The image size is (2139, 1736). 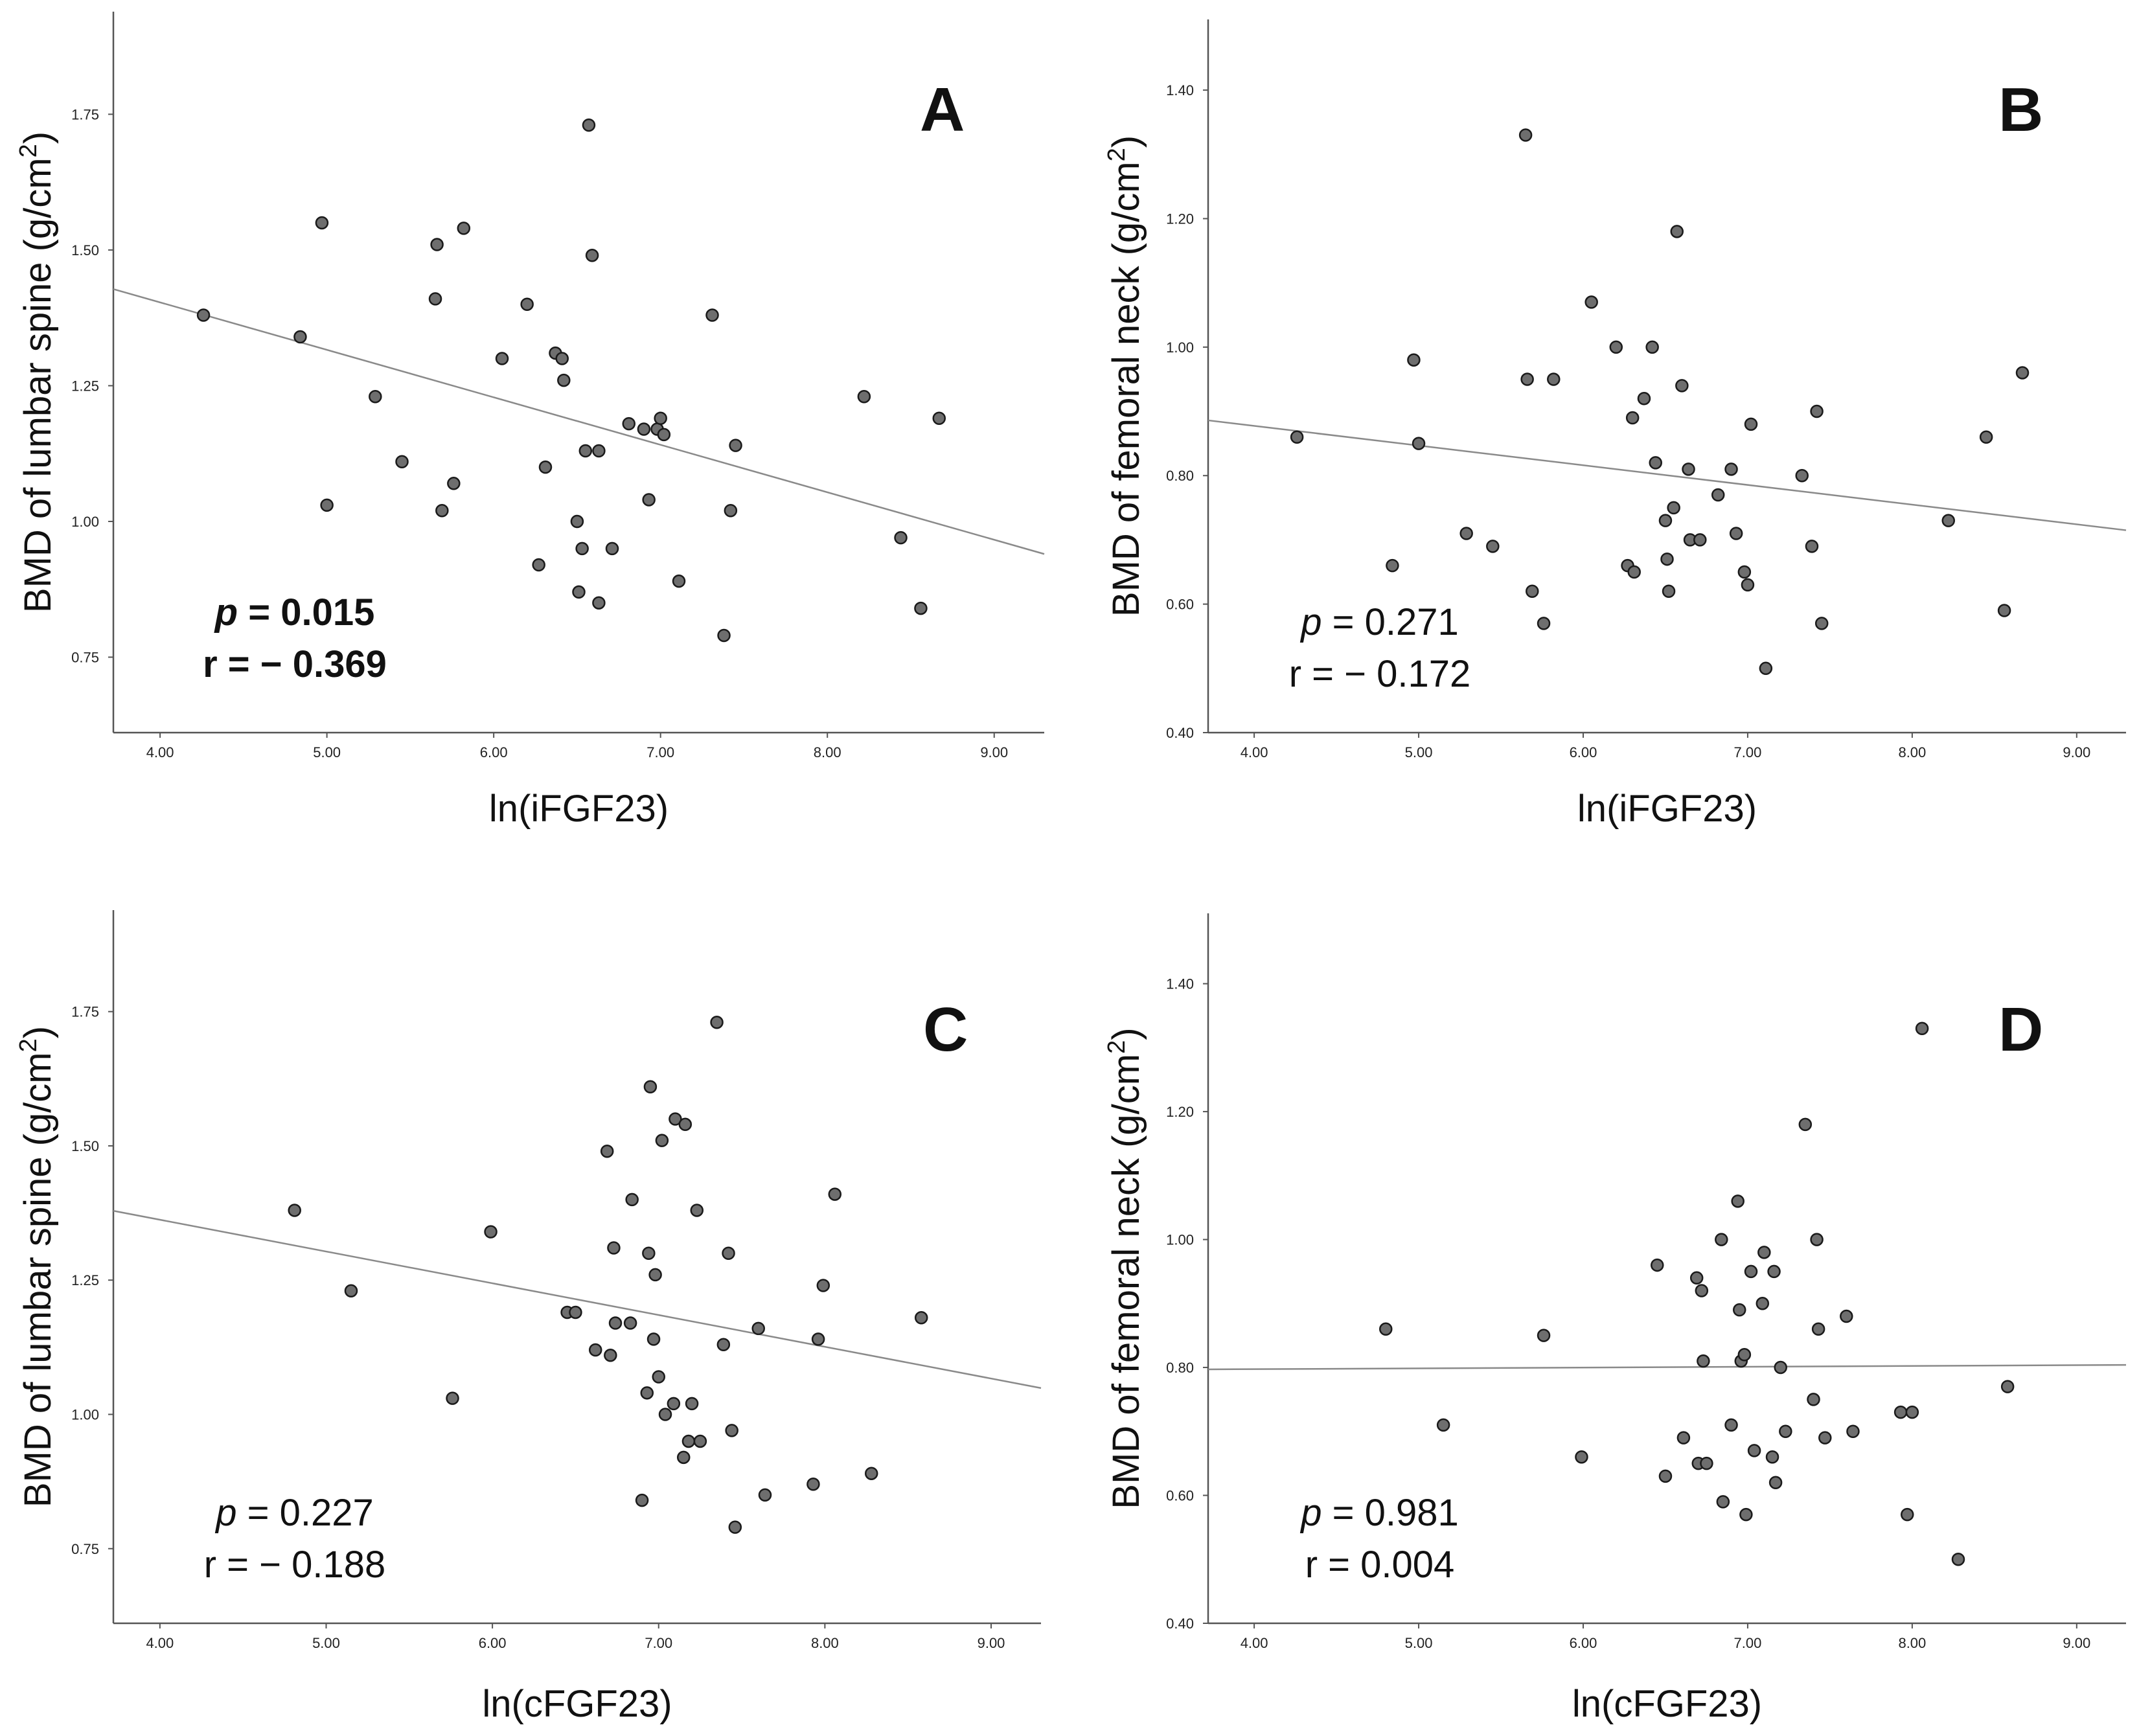 I want to click on y-axis-title-superscript: 2, so click(x=1117, y=154).